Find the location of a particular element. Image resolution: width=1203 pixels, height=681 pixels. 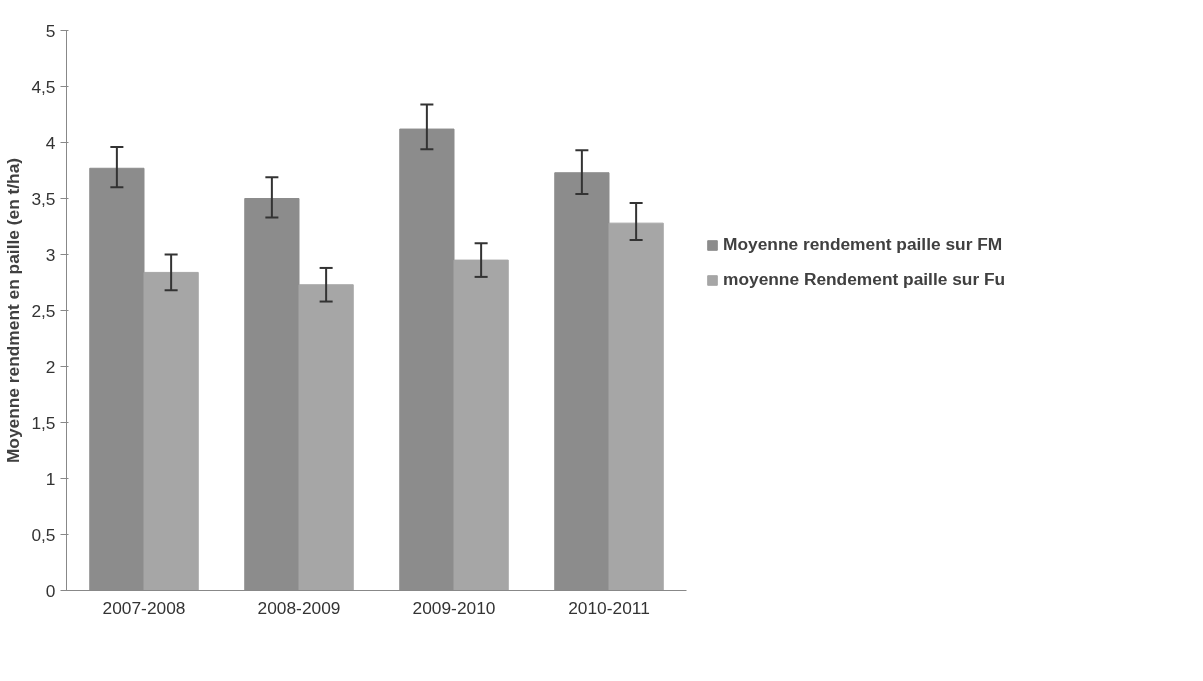

x-tick-label: 2008-2009 is located at coordinates (299, 607).